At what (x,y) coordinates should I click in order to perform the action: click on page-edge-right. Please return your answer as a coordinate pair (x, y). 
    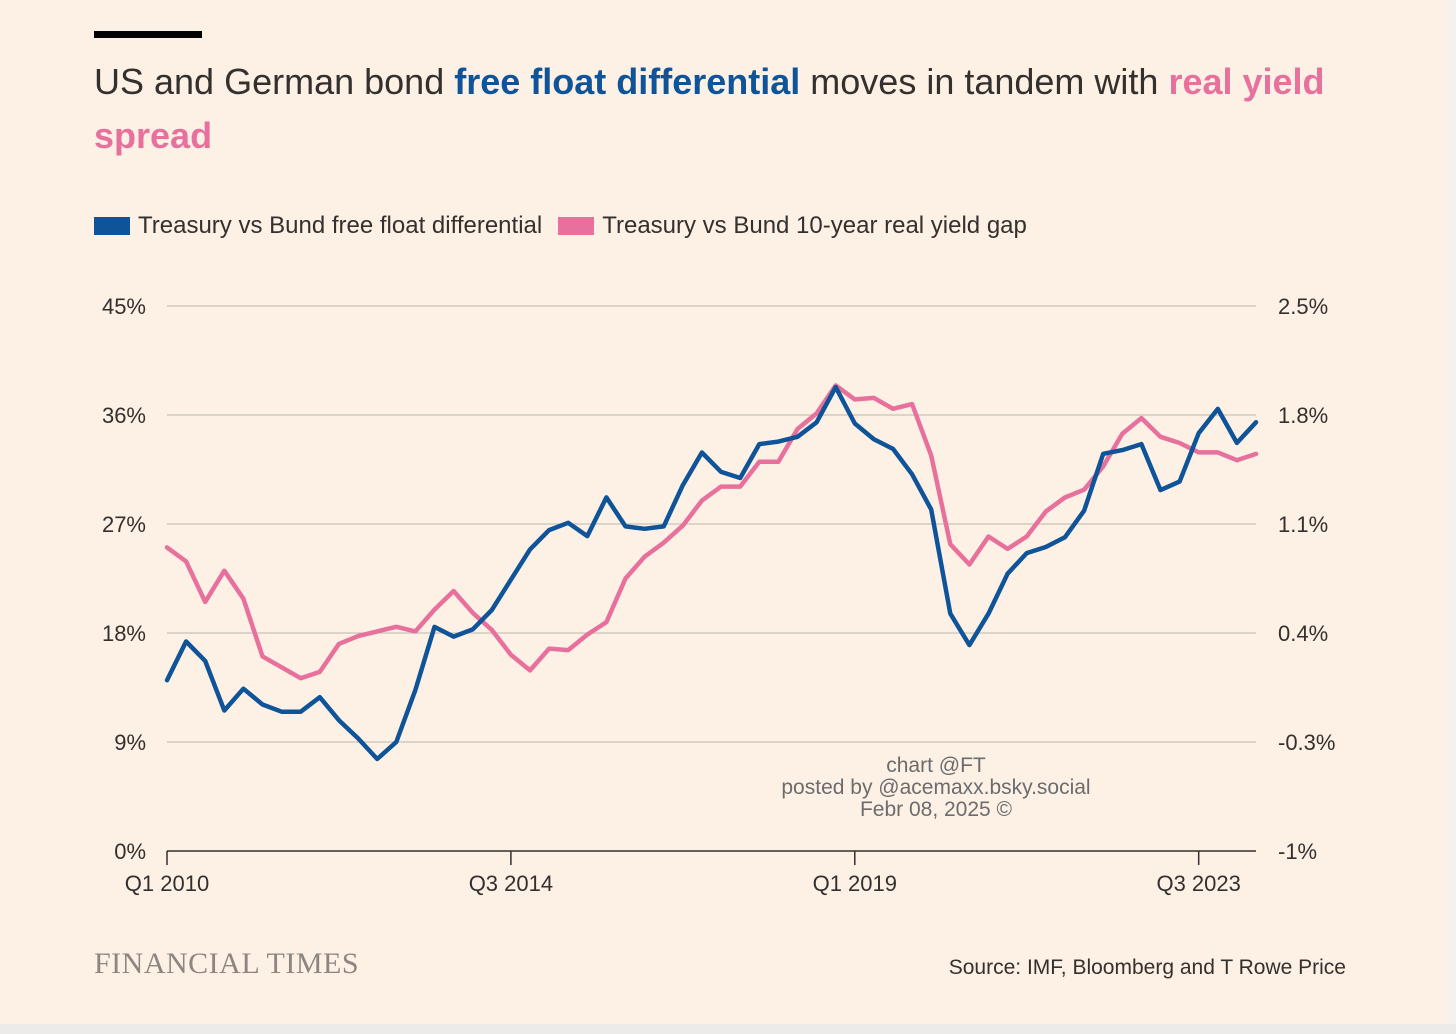
    Looking at the image, I should click on (1452, 517).